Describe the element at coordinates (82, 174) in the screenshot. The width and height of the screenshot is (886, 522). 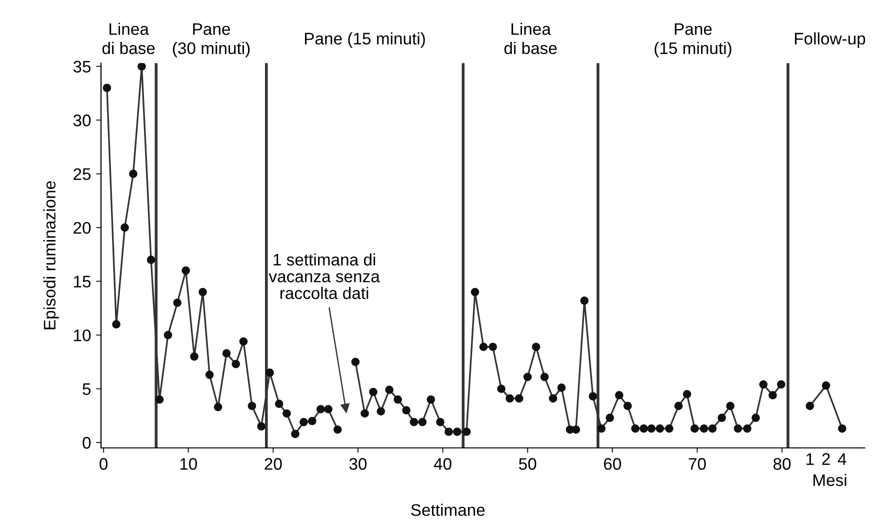
I see `y-tick-label: 25` at that location.